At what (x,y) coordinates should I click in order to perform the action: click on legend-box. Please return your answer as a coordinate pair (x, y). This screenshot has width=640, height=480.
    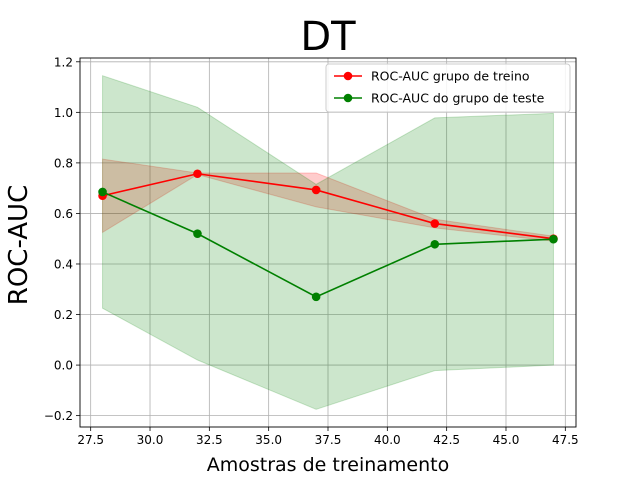
    Looking at the image, I should click on (448, 88).